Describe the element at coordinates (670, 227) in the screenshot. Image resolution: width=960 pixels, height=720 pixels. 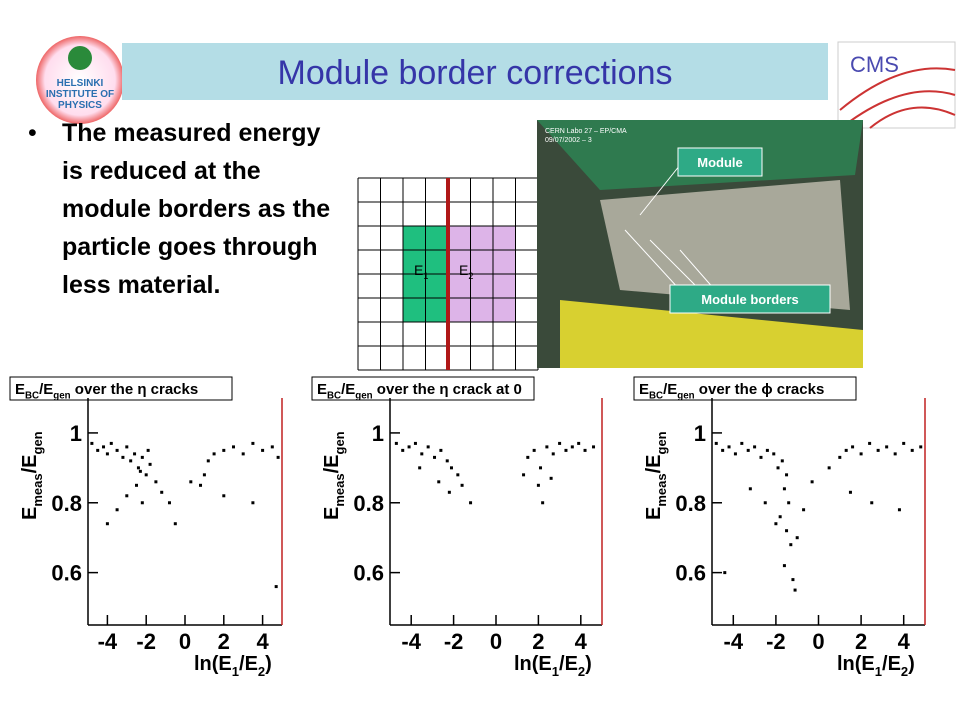
I see `callout-lines` at that location.